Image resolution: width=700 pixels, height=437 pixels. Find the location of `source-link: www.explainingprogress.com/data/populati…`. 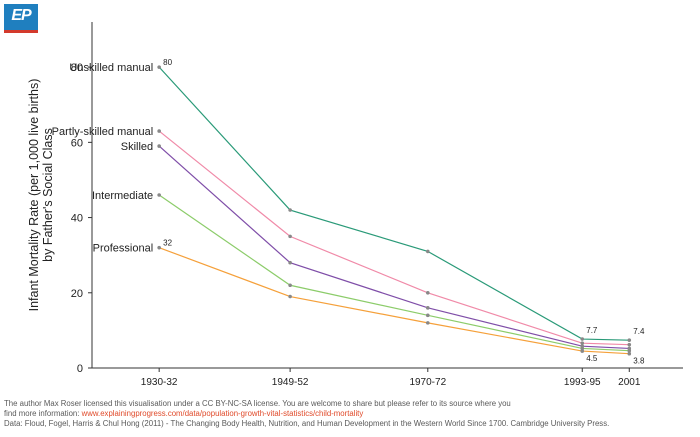

source-link: www.explainingprogress.com/data/populati… is located at coordinates (222, 413).